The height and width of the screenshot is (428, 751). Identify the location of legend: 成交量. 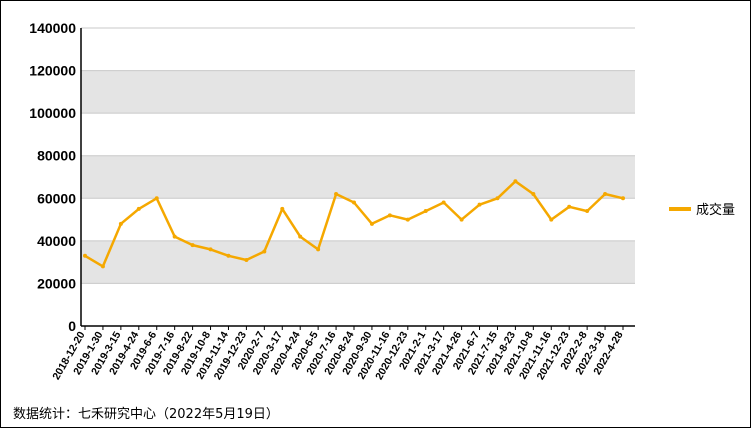
(702, 210).